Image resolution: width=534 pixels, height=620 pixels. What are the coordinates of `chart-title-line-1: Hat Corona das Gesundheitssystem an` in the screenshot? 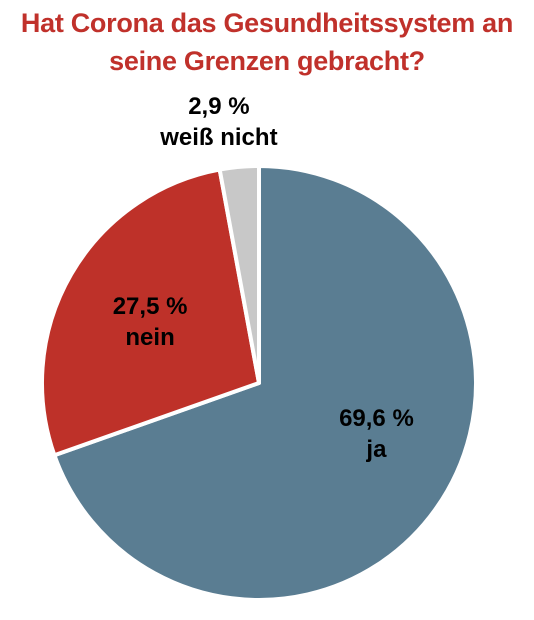 It's located at (267, 23).